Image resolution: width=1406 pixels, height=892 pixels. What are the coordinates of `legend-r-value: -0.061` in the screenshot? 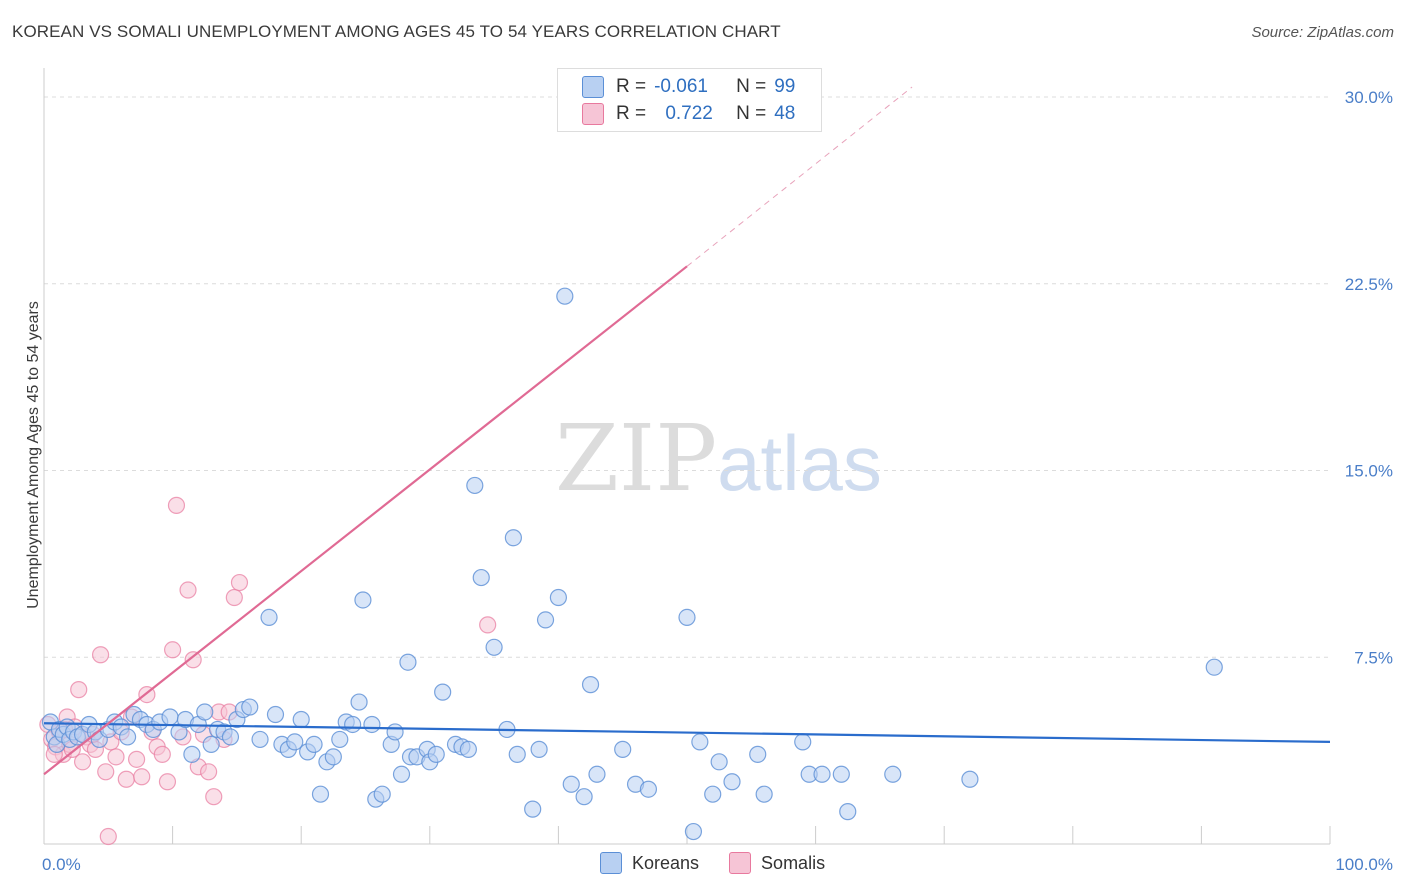 It's located at (681, 86).